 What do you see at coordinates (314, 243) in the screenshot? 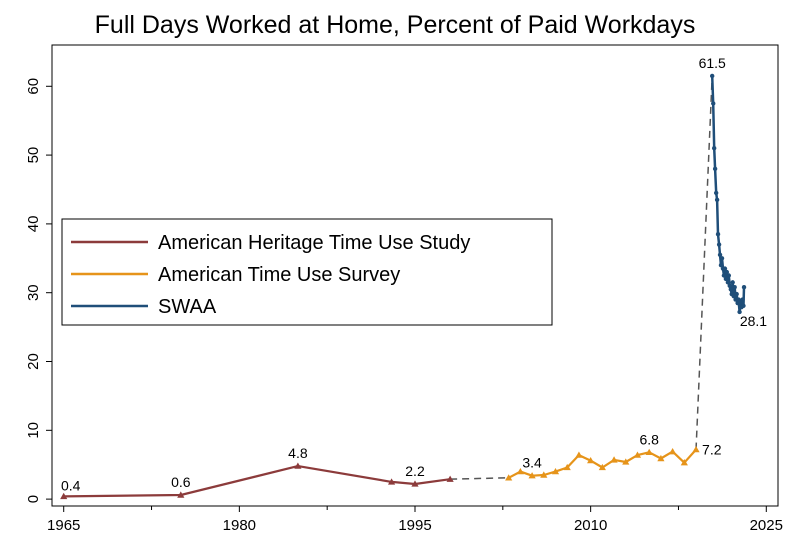
I see `legend-label: American Heritage Time Use Study` at bounding box center [314, 243].